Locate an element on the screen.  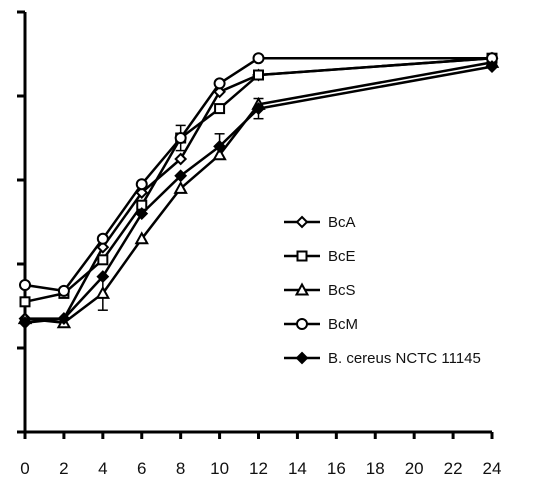
legend: BcA BcE BcS BcM B. cereus NCTC 11145 is located at coordinates (382, 290).